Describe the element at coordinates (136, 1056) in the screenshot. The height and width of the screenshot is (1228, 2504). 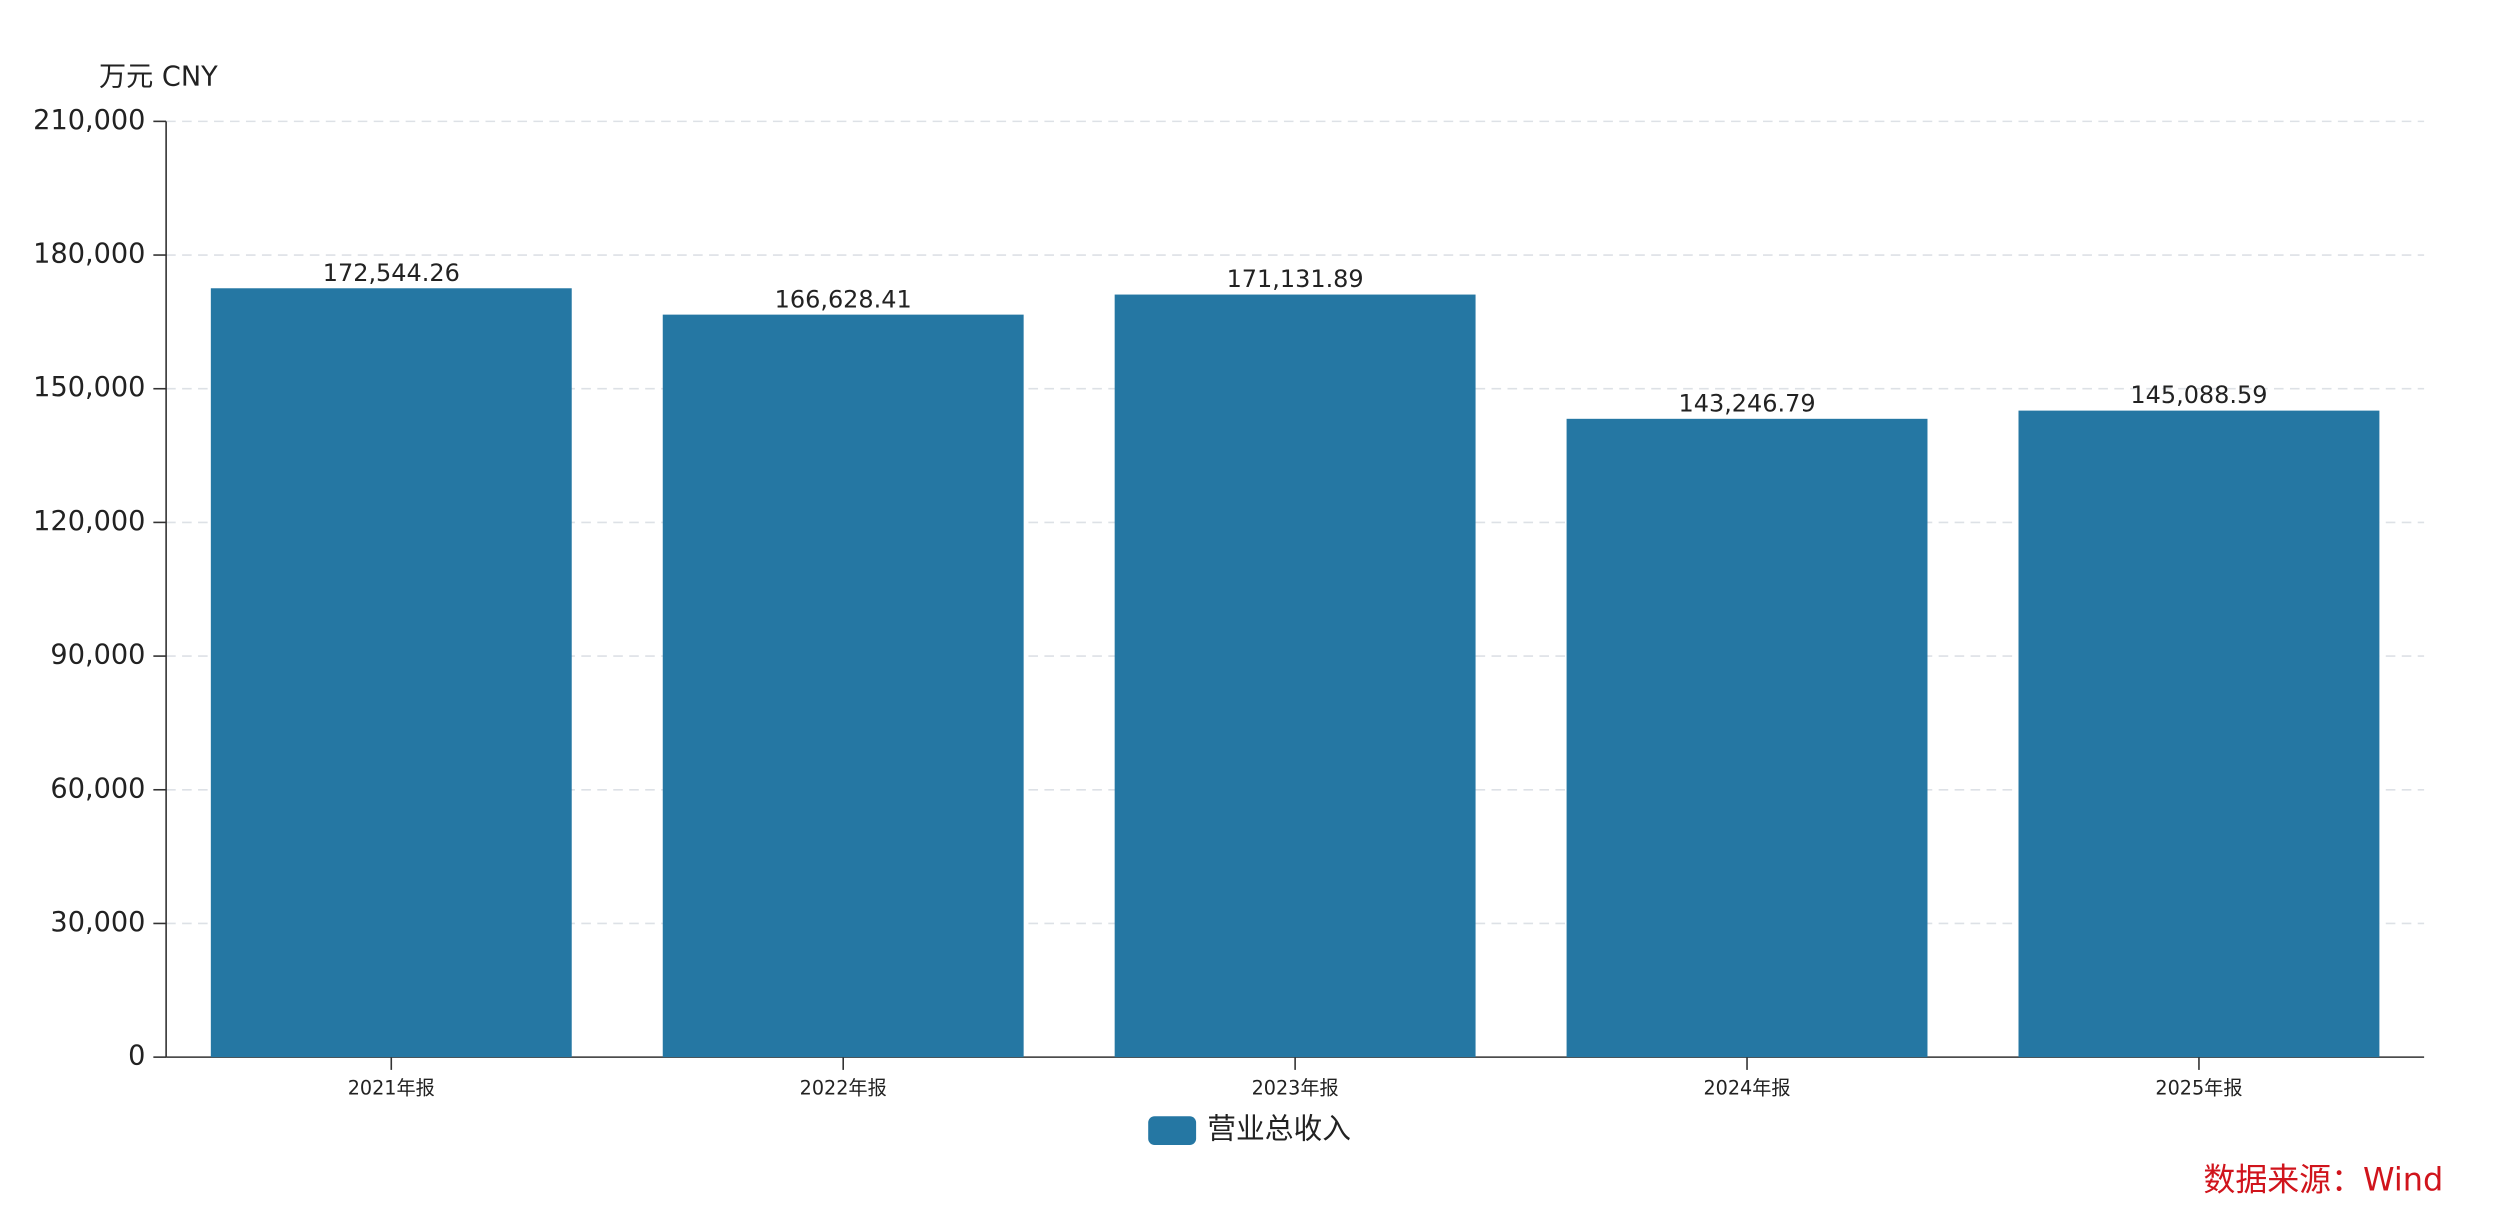
I see `y-tick-label: 0` at that location.